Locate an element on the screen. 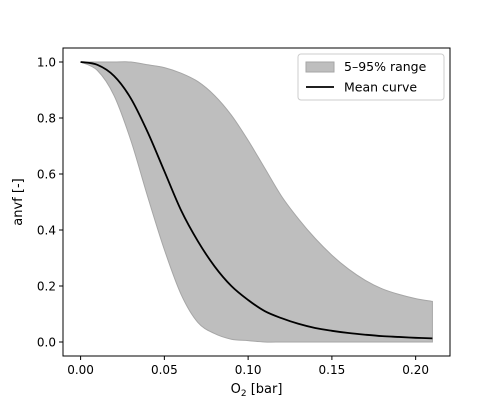 The image size is (500, 404). x-axis-label: O2 [bar] is located at coordinates (257, 390).